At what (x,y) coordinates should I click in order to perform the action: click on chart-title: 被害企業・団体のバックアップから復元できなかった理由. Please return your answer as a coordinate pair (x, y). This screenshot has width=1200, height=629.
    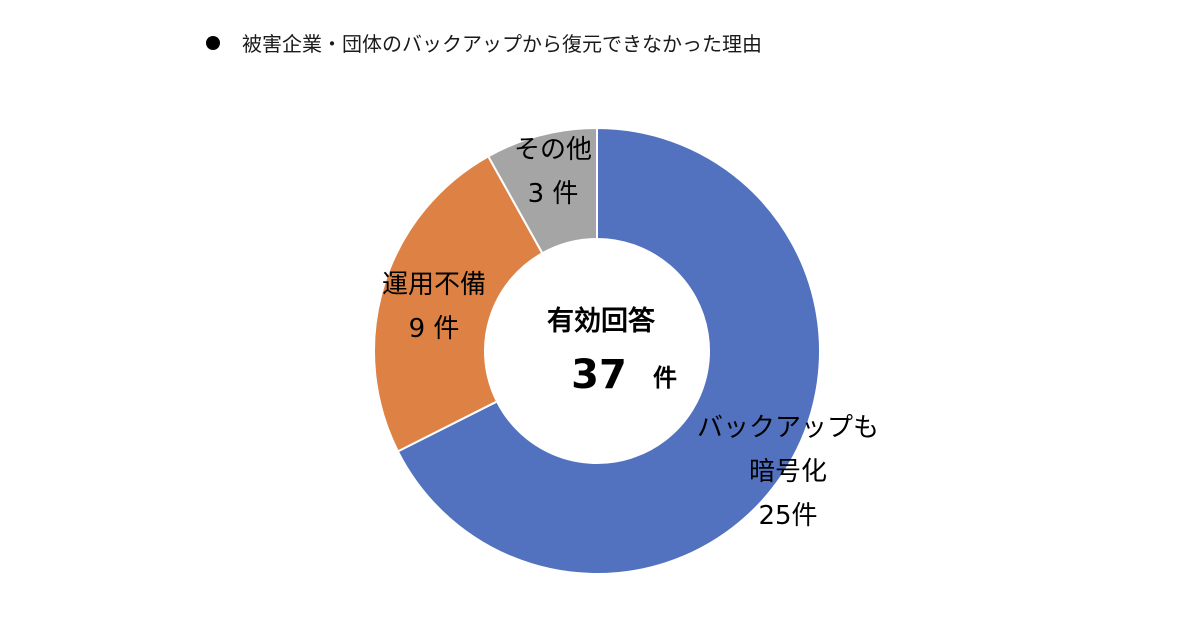
    Looking at the image, I should click on (484, 42).